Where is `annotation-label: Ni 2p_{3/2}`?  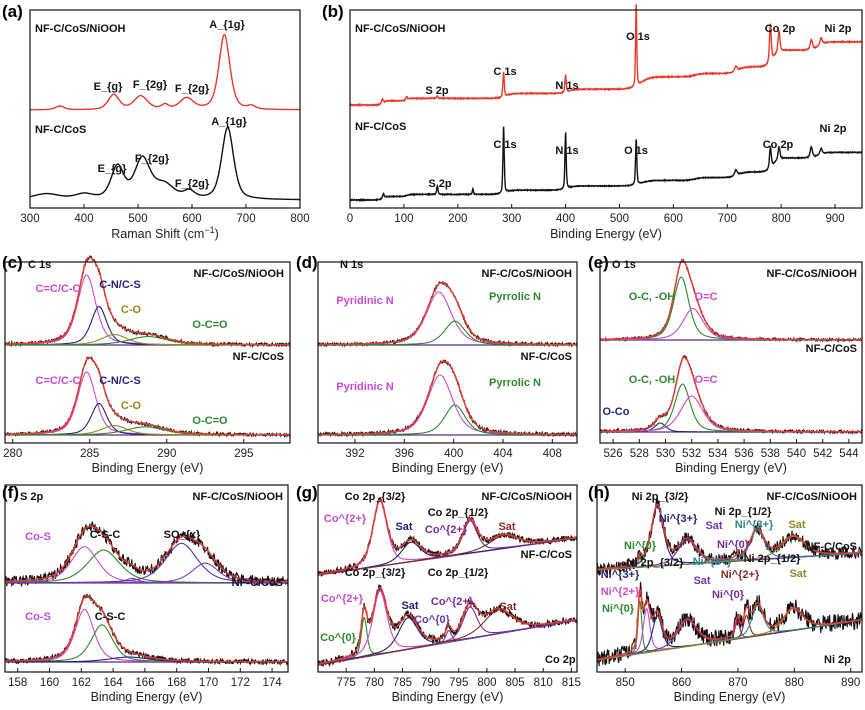
annotation-label: Ni 2p_{3/2} is located at coordinates (661, 497).